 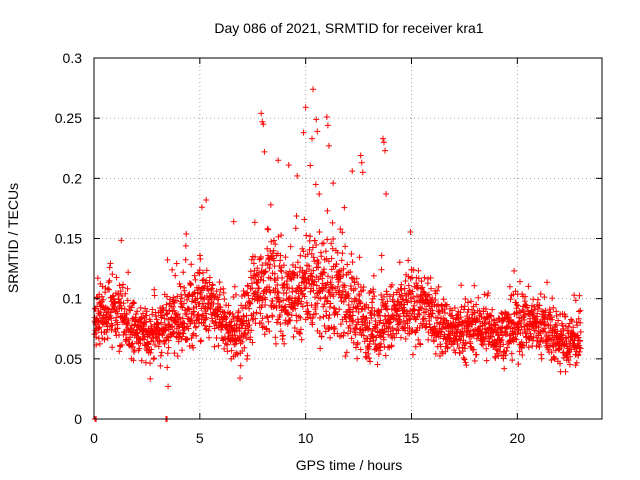 What do you see at coordinates (306, 438) in the screenshot?
I see `x-tick-label: 10` at bounding box center [306, 438].